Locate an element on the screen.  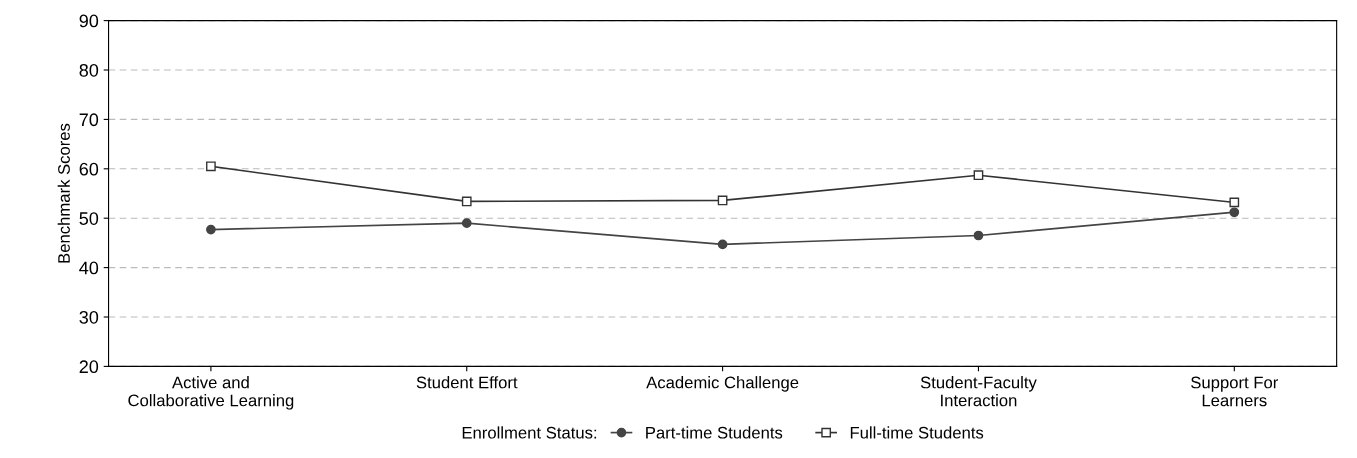
y-tick-label: 20 is located at coordinates (89, 367).